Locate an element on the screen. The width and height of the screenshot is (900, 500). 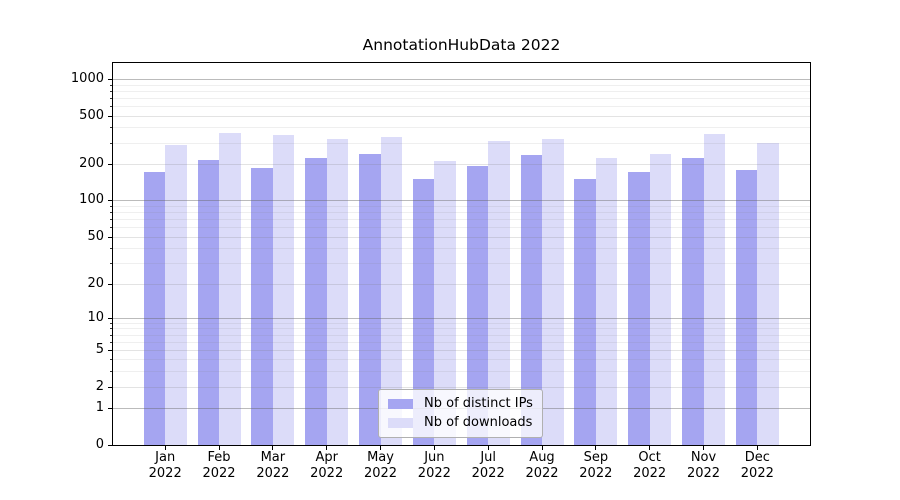
bar-downloads-aug is located at coordinates (553, 292).